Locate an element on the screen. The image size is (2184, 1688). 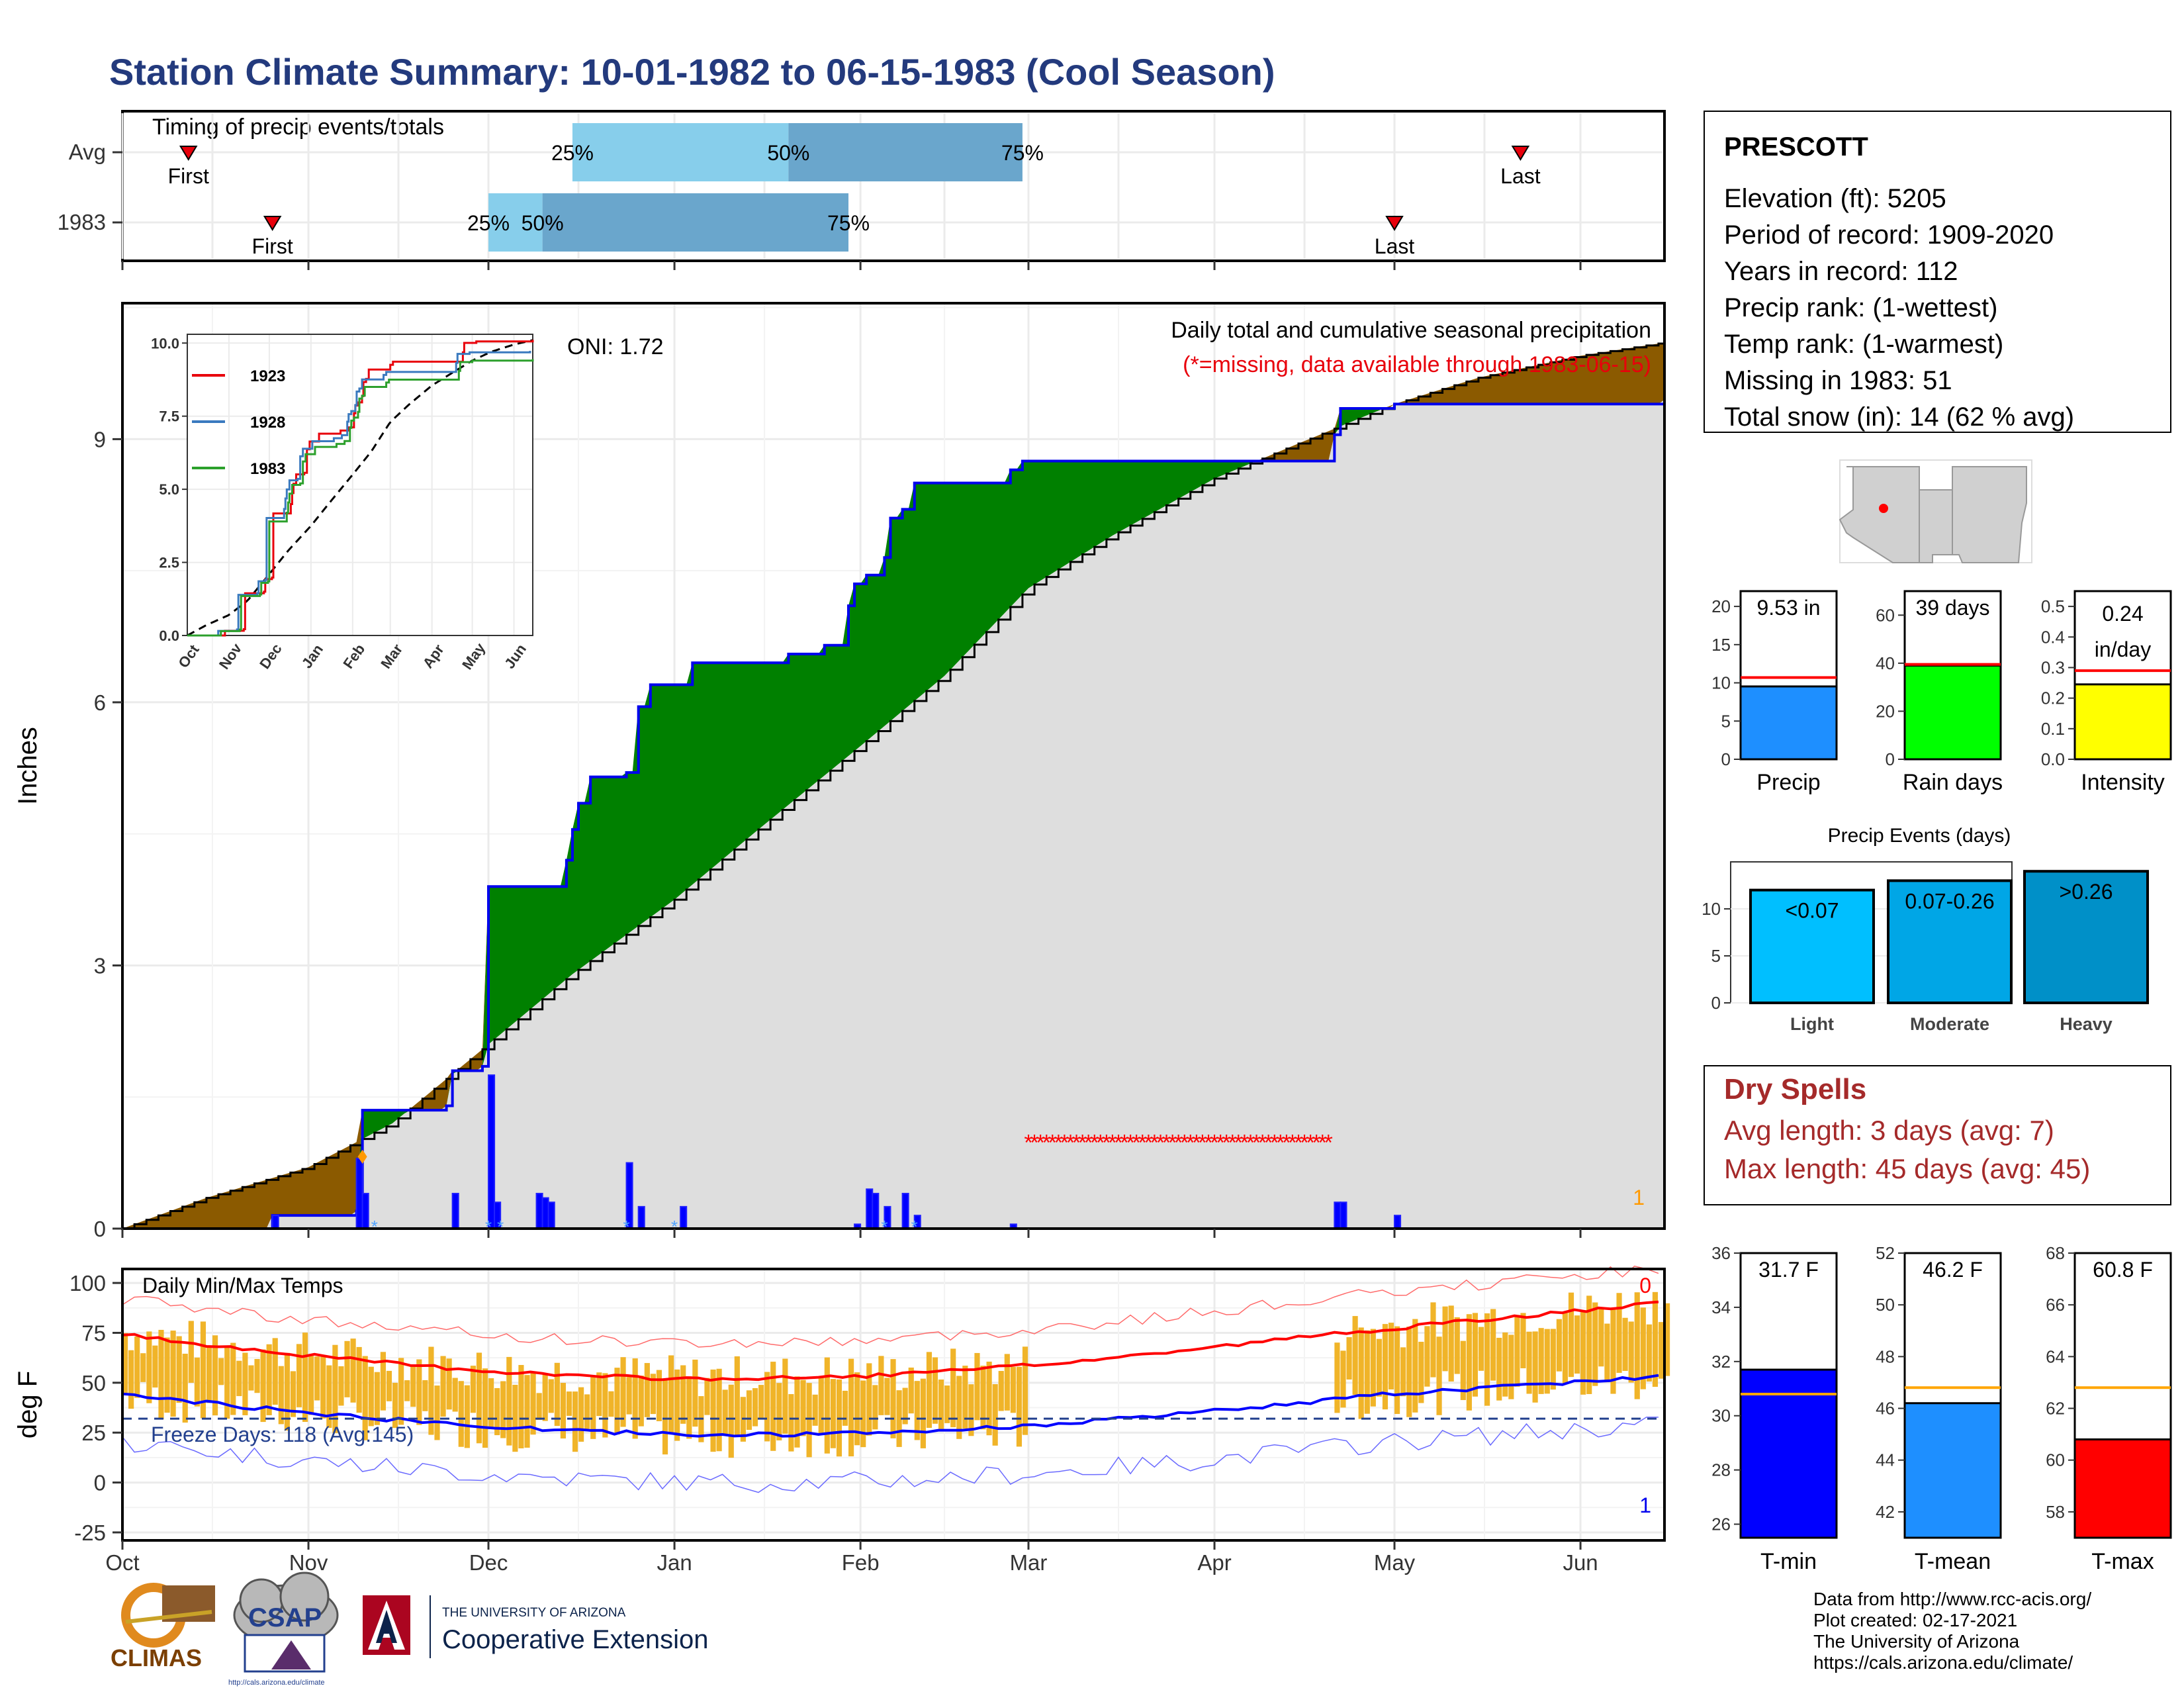
temp-summary-ytick-label: 34 is located at coordinates (1721, 1307).